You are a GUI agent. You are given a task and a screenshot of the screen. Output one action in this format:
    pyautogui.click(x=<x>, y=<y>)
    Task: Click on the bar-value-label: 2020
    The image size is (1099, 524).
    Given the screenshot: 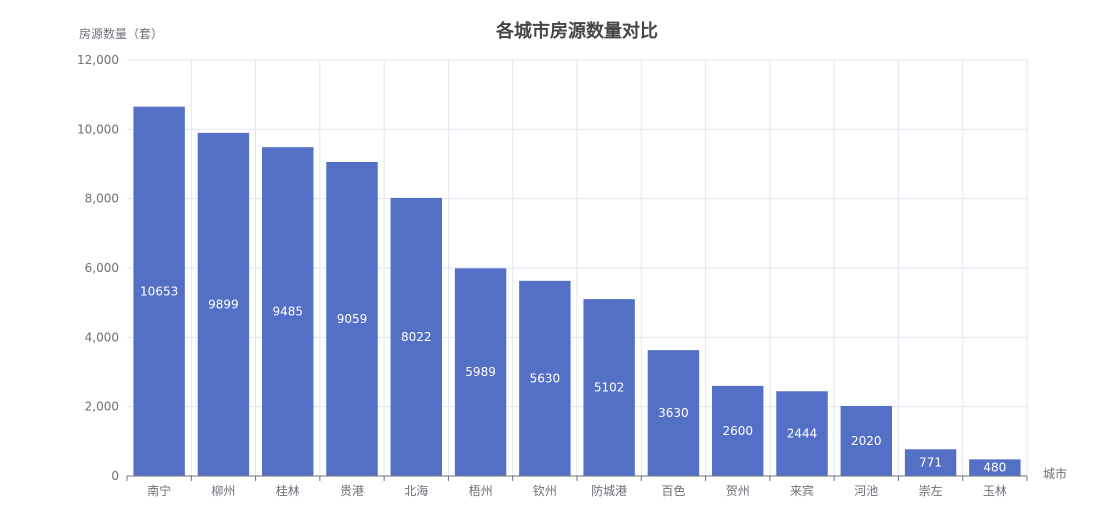 What is the action you would take?
    pyautogui.click(x=866, y=441)
    